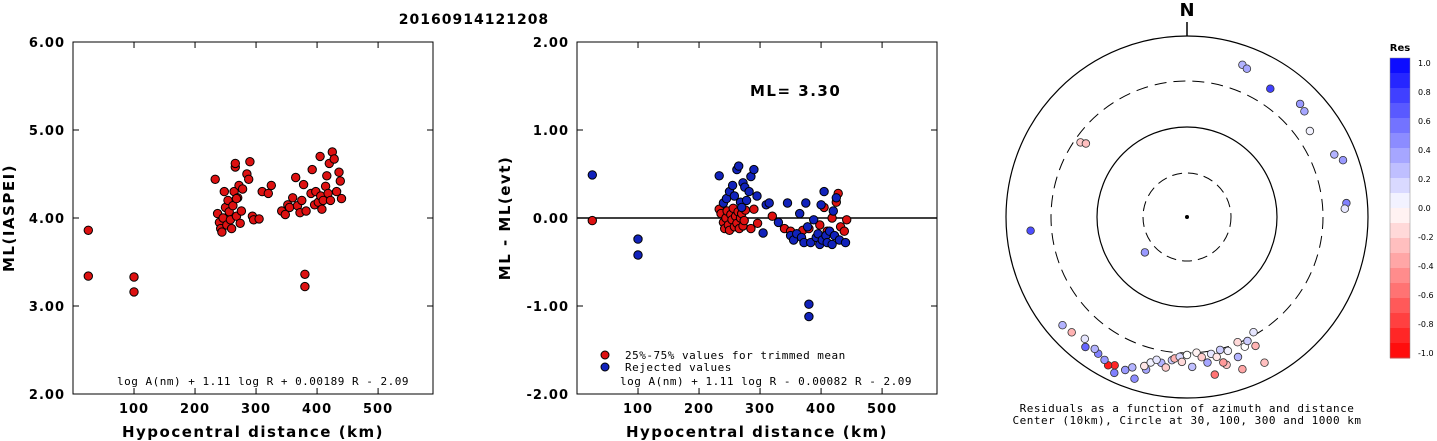 Image resolution: width=1437 pixels, height=441 pixels. I want to click on legend-label-rejected: Rejected values, so click(678, 367).